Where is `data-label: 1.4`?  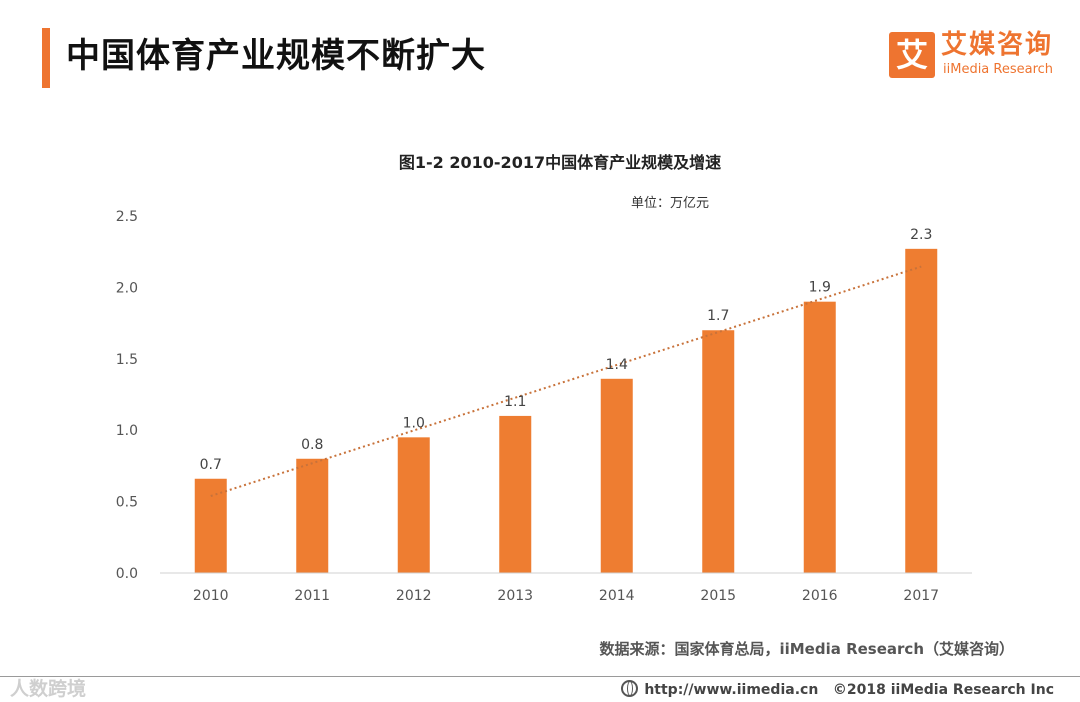 data-label: 1.4 is located at coordinates (617, 365).